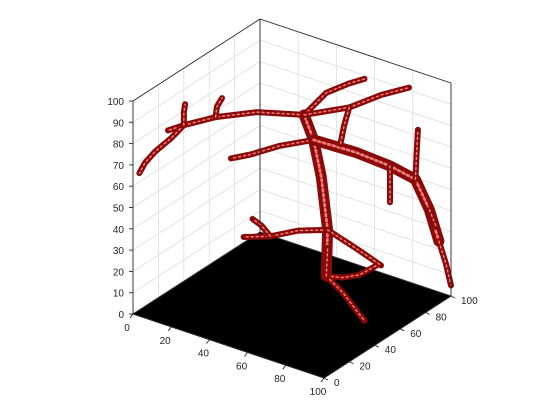 This screenshot has height=420, width=560. Describe the element at coordinates (218, 107) in the screenshot. I see `branch-4-highlight` at that location.